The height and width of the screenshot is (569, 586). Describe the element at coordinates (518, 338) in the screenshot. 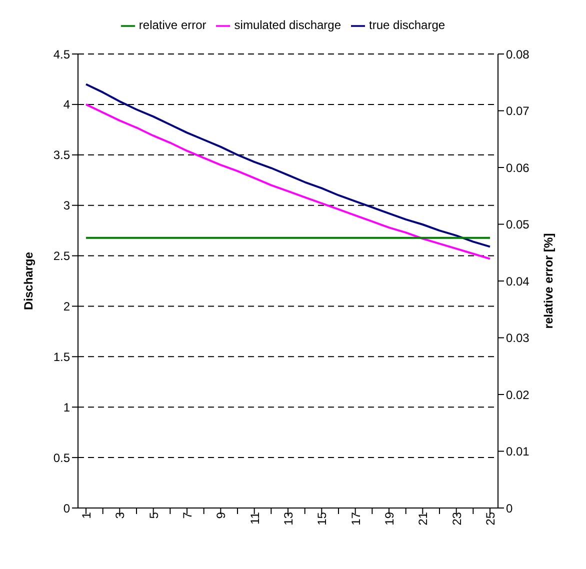

I see `y2-tick-label: 0.03` at that location.